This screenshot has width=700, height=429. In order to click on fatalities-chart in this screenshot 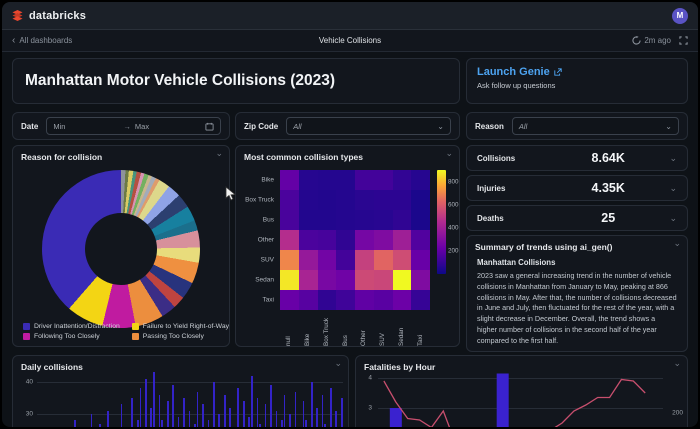, I will do `click(514, 400)`.